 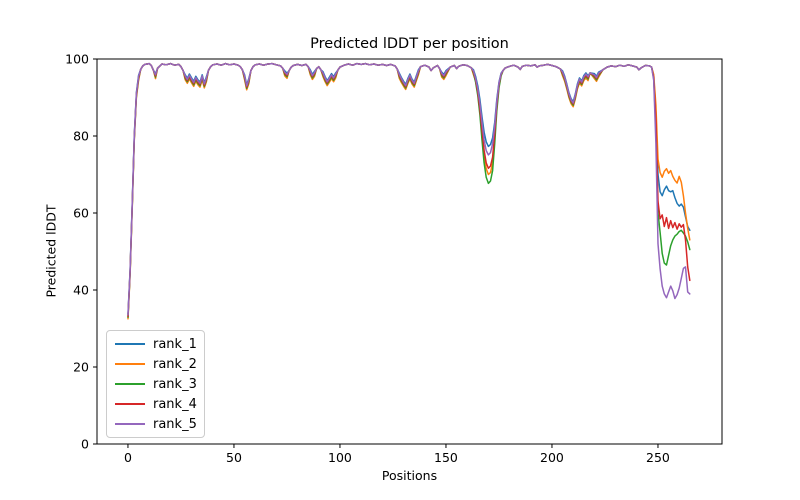 I want to click on x-tick-label: 50, so click(x=234, y=457).